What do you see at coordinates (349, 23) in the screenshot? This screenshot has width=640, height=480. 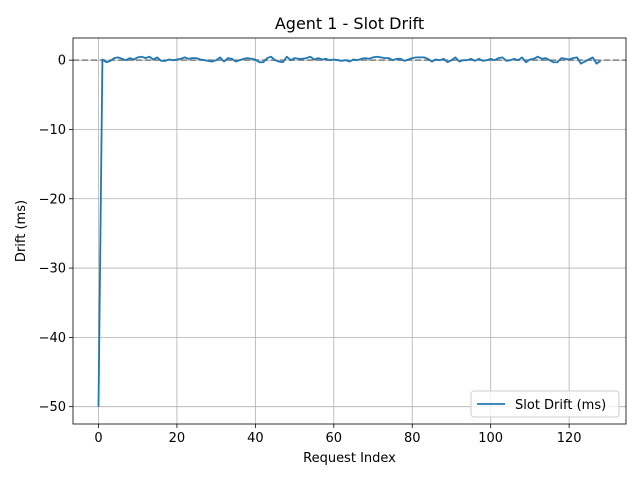 I see `chart-title: Agent 1 - Slot Drift` at bounding box center [349, 23].